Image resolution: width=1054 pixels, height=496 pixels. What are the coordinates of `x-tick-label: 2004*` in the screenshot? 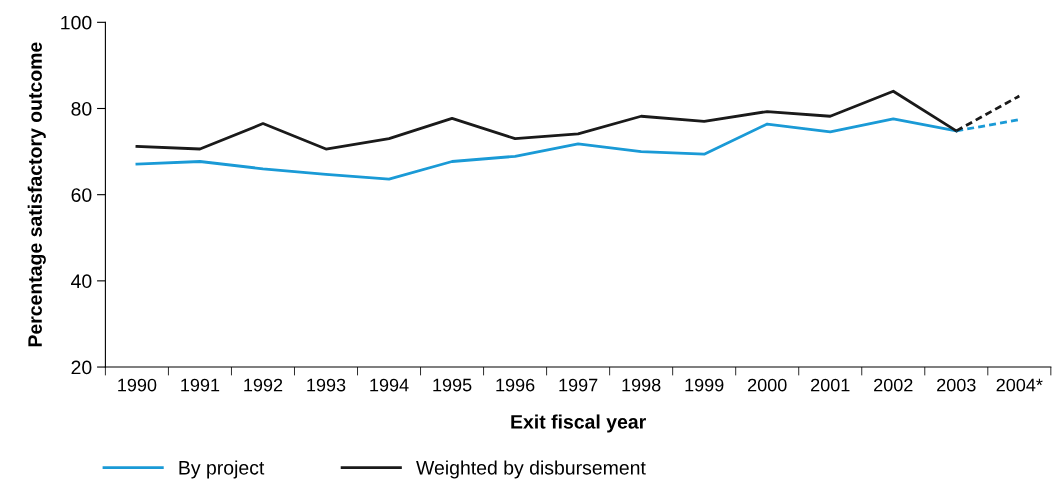 It's located at (1019, 385).